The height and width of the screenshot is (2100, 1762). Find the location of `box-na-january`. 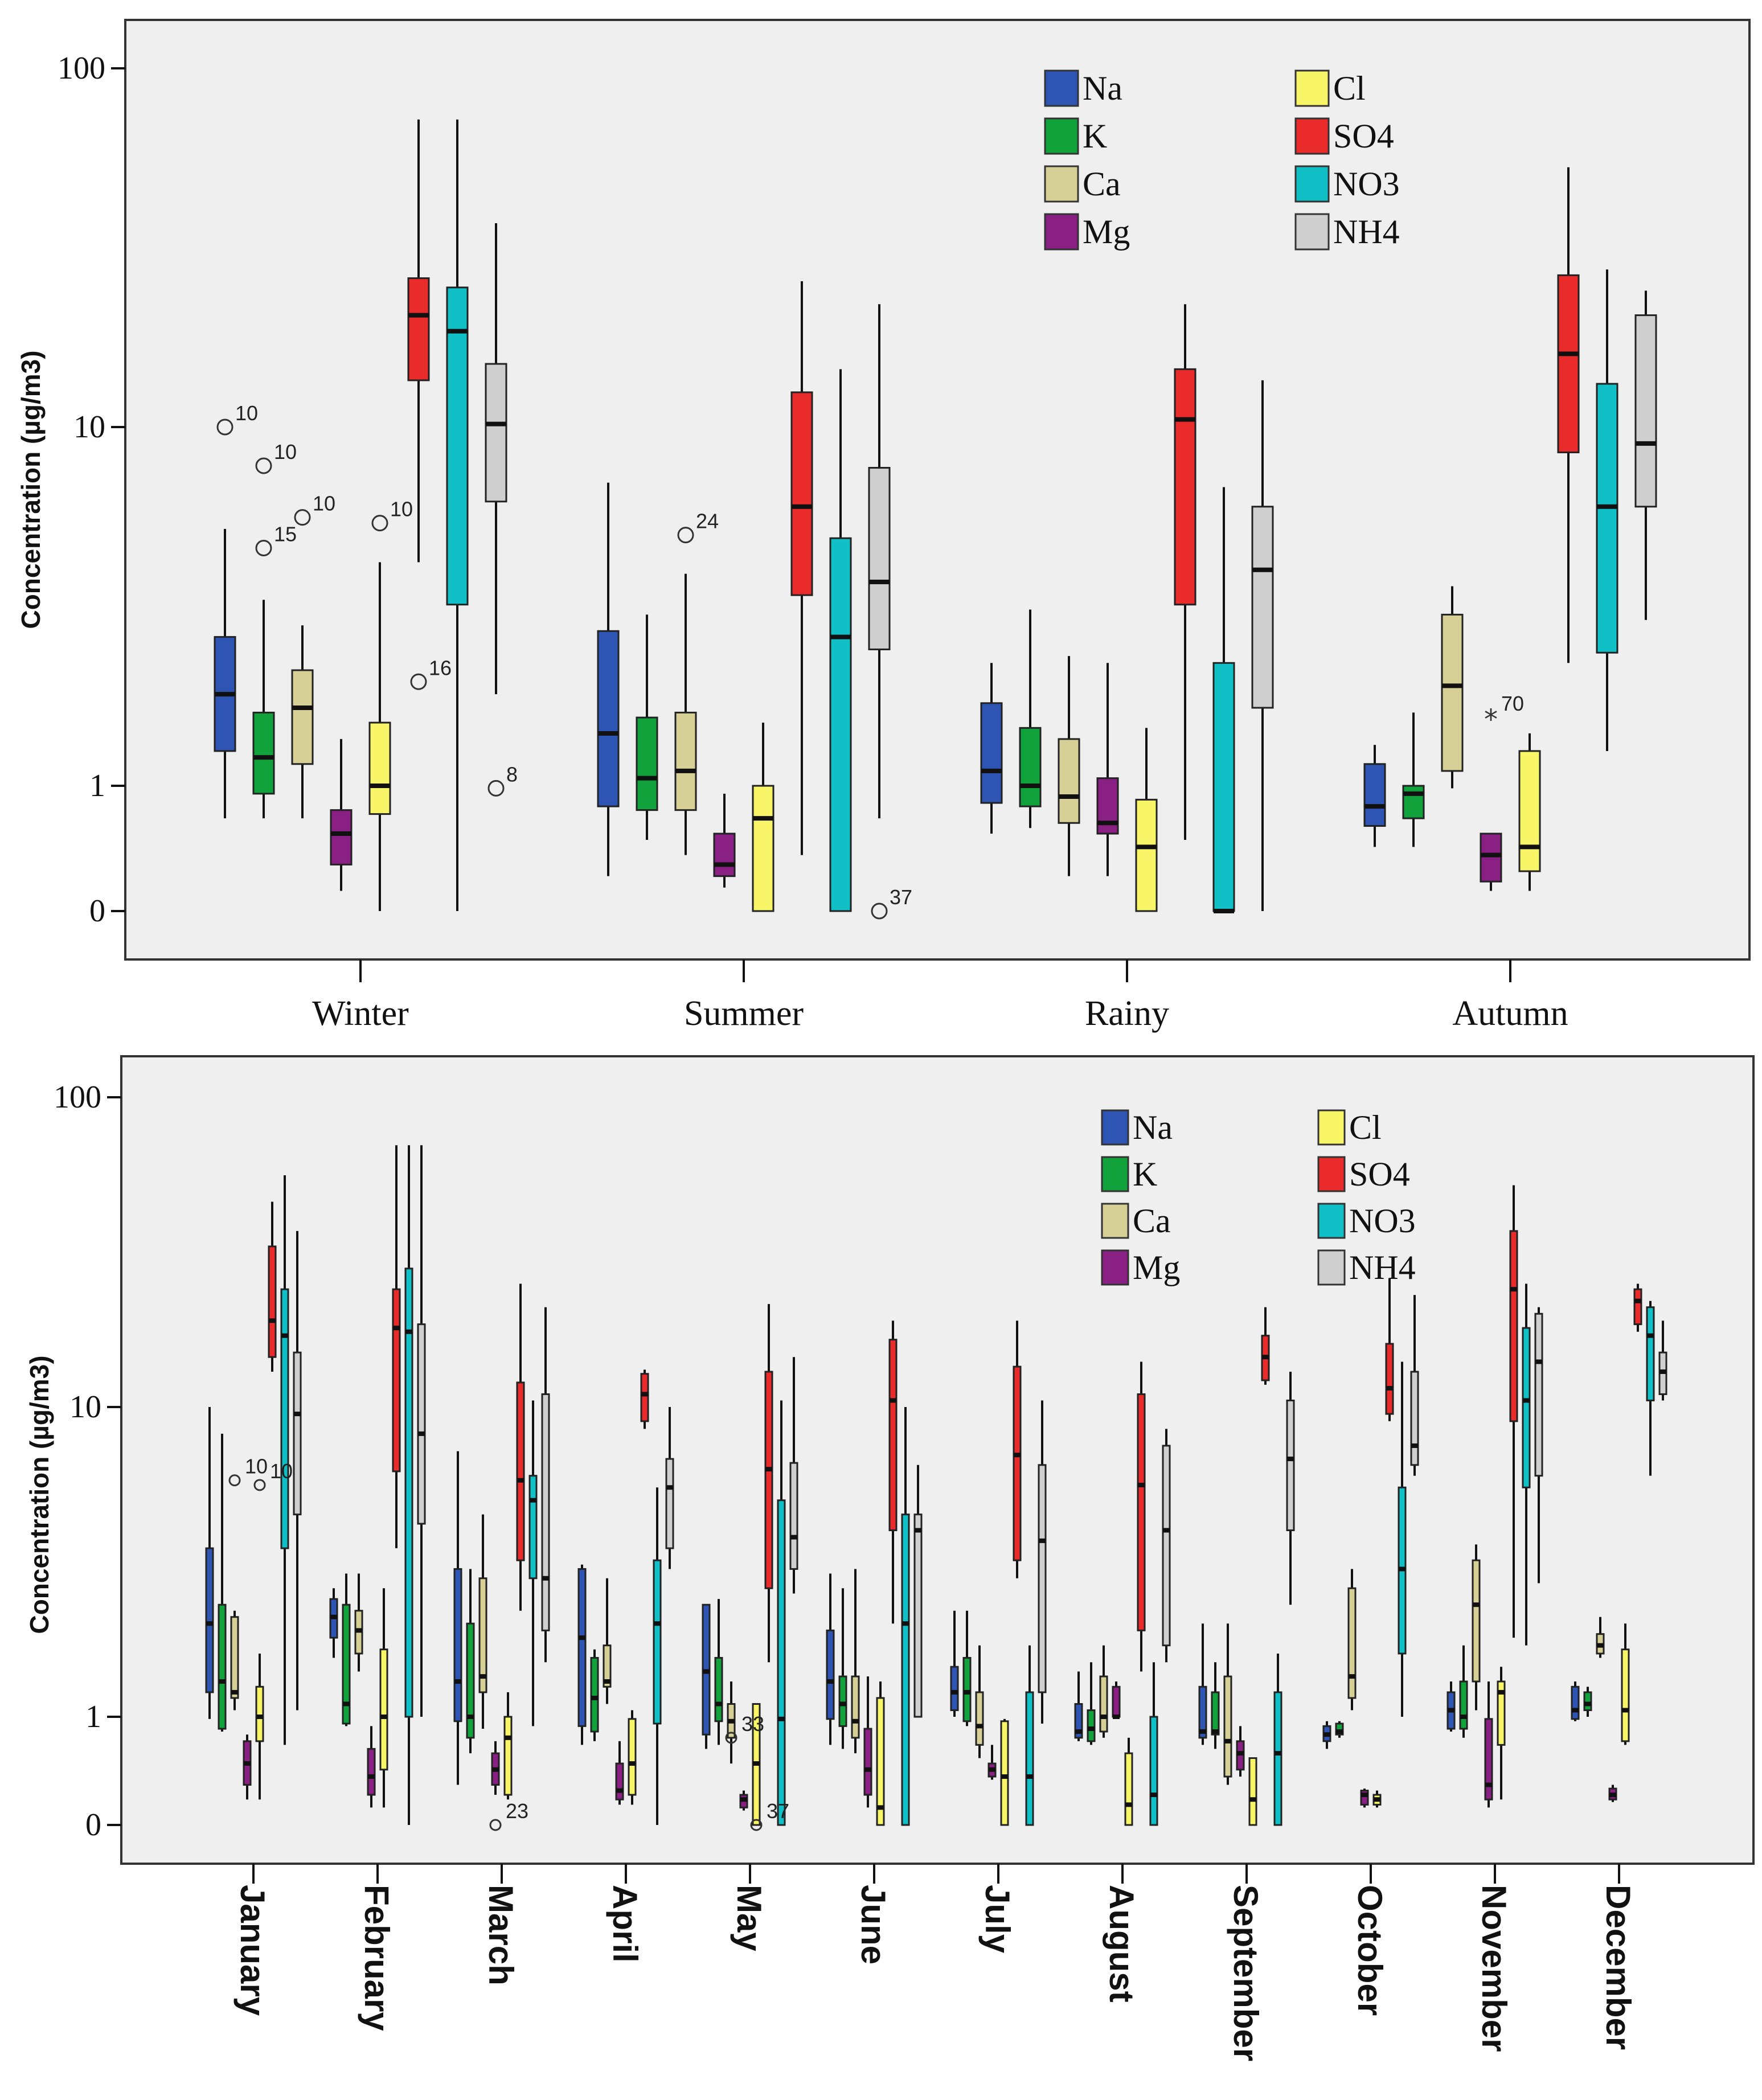

box-na-january is located at coordinates (209, 1563).